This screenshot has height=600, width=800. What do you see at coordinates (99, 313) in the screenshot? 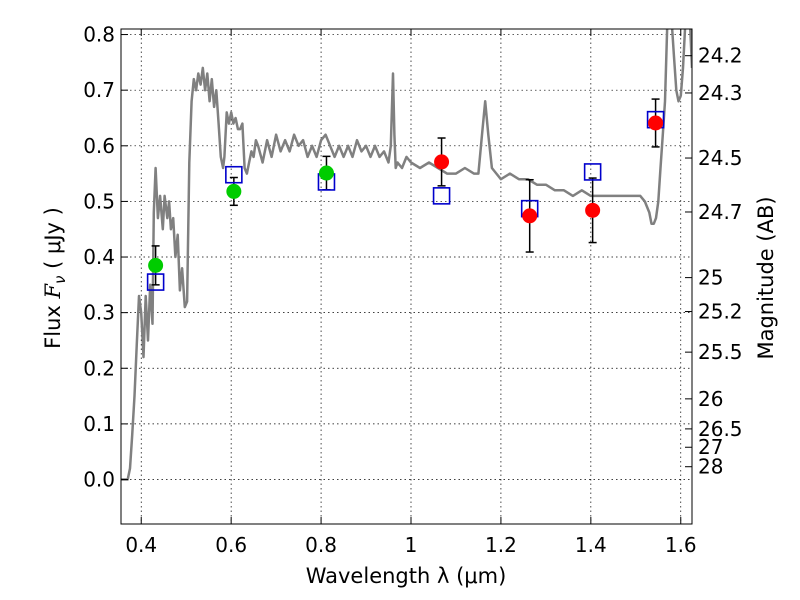
I see `y-tick-label: 0.3` at bounding box center [99, 313].